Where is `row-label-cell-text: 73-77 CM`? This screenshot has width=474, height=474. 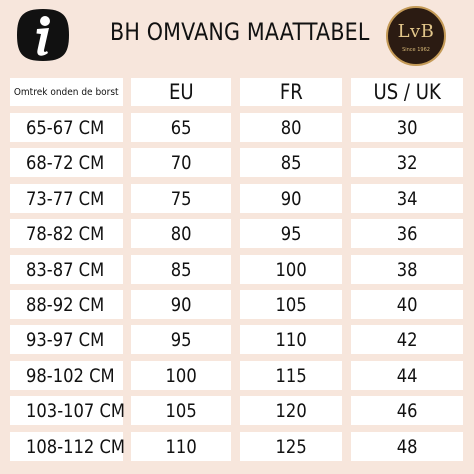
row-label-cell-text: 73-77 CM is located at coordinates (65, 198).